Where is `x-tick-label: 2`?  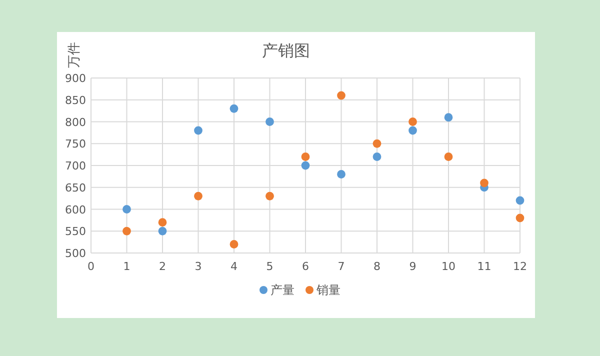 x-tick-label: 2 is located at coordinates (162, 266).